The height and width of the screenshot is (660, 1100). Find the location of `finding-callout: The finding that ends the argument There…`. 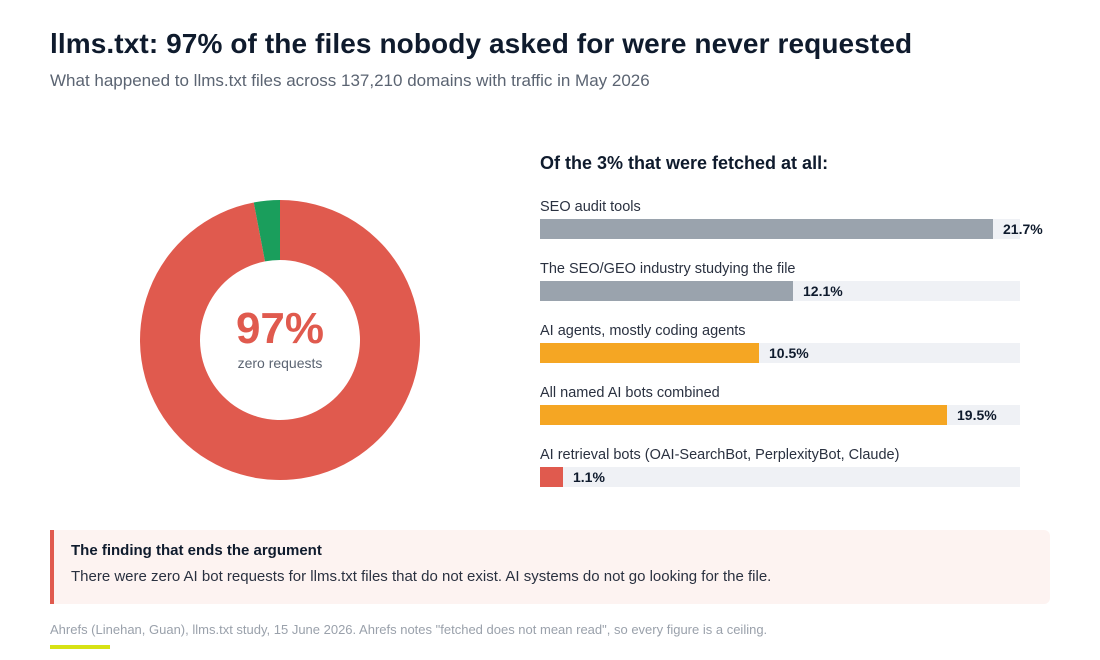

finding-callout: The finding that ends the argument There… is located at coordinates (550, 567).